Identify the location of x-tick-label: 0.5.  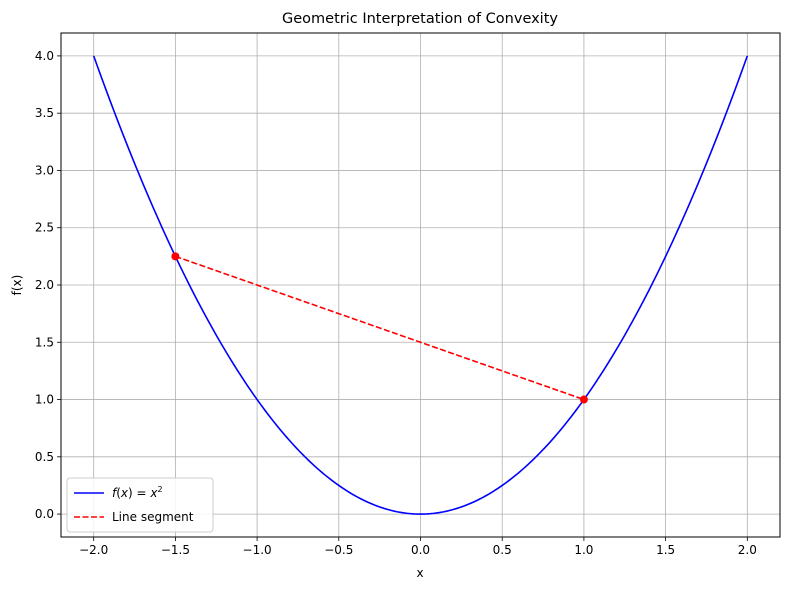
(502, 550).